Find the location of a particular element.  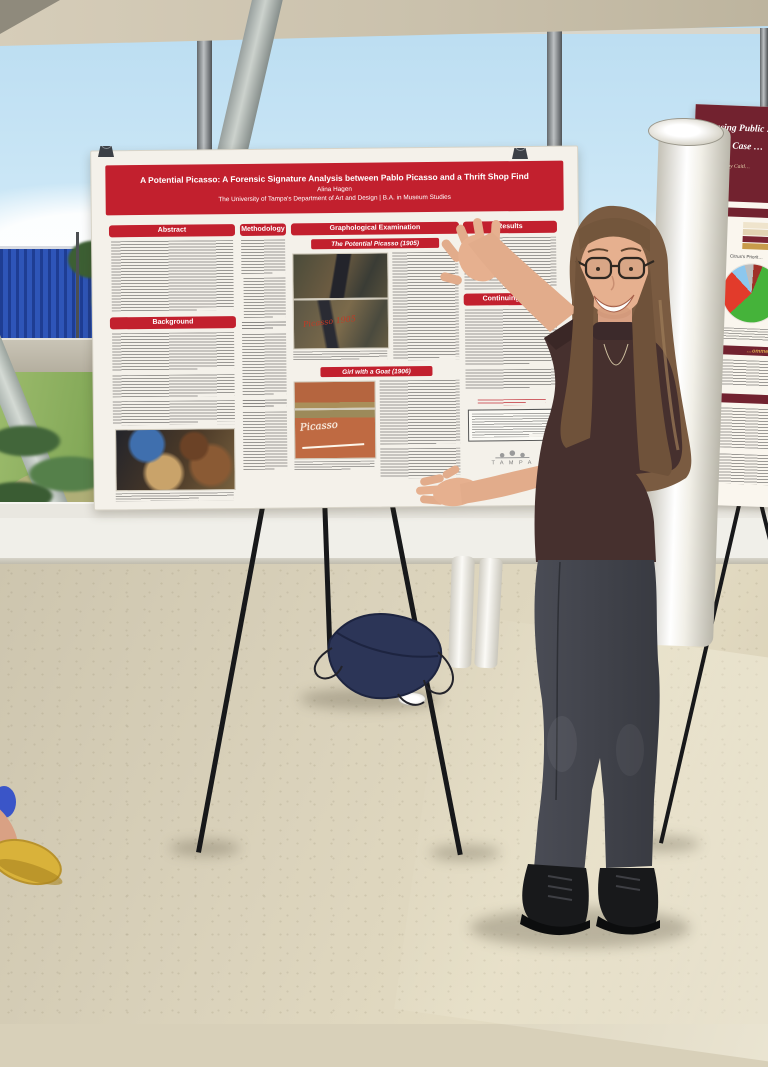

blue-clothing-edge is located at coordinates (8, 802).